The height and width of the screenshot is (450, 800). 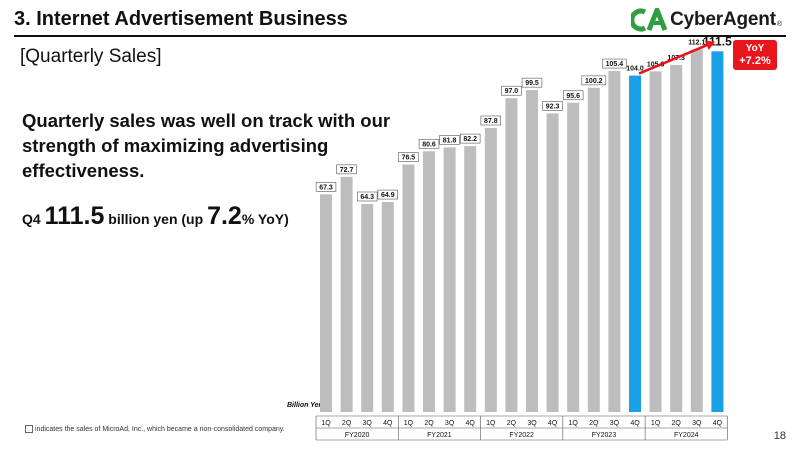 I want to click on data-label: 97.0, so click(x=512, y=91).